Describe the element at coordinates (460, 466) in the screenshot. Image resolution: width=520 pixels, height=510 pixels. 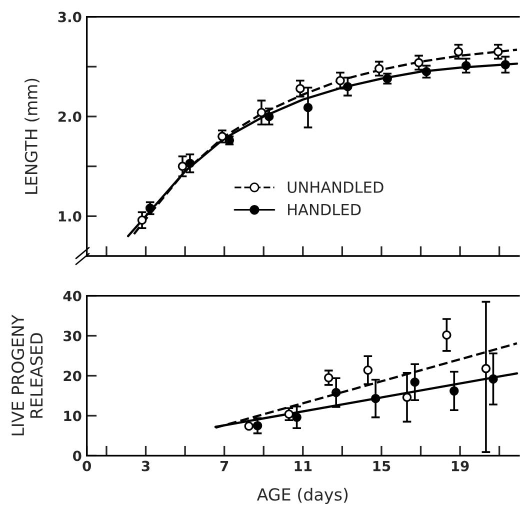
I see `x-tick-label: 19` at that location.